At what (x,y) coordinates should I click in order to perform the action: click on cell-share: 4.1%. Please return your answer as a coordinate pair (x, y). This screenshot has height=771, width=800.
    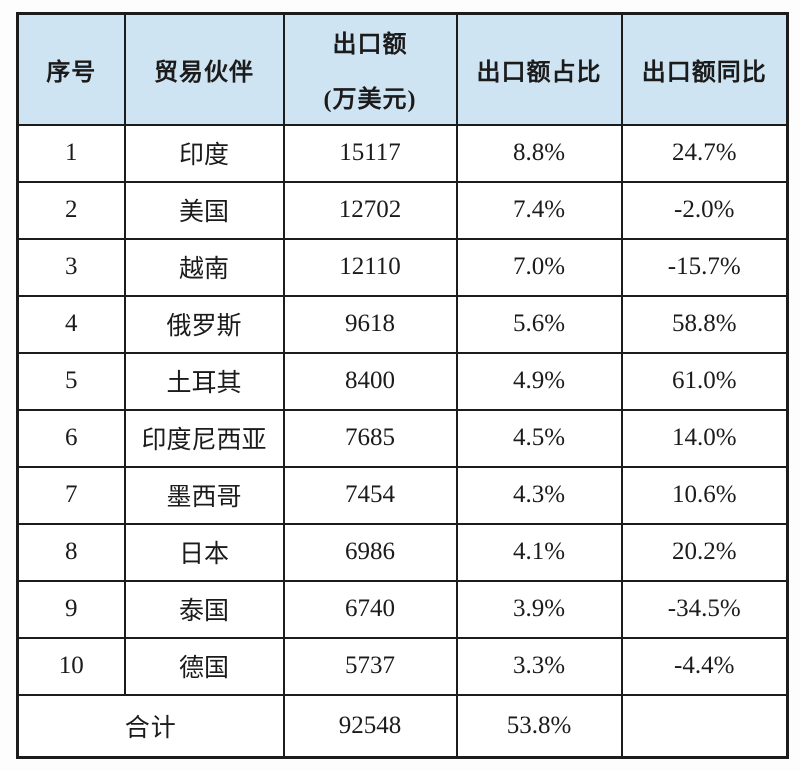
    Looking at the image, I should click on (539, 552).